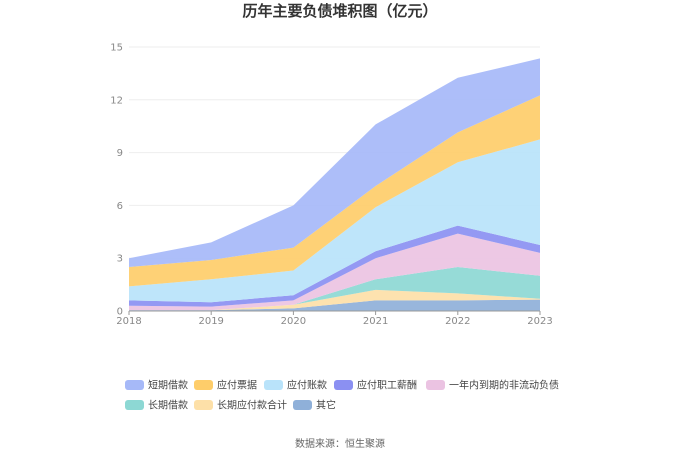 This screenshot has width=680, height=460. What do you see at coordinates (539, 321) in the screenshot?
I see `x-tick-label: 2023` at bounding box center [539, 321].